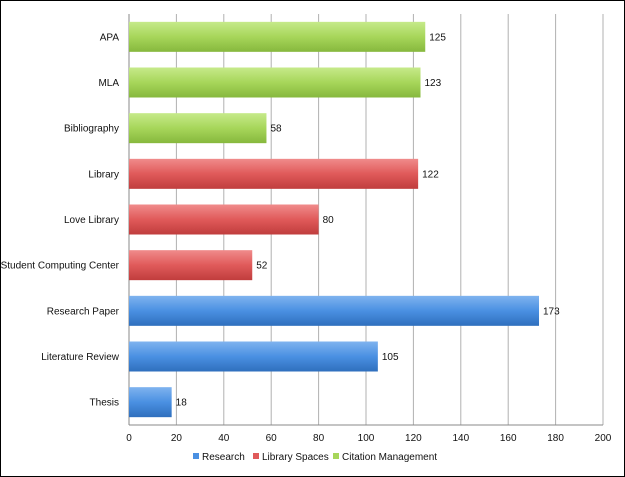  I want to click on x-tick-label: 40, so click(224, 438).